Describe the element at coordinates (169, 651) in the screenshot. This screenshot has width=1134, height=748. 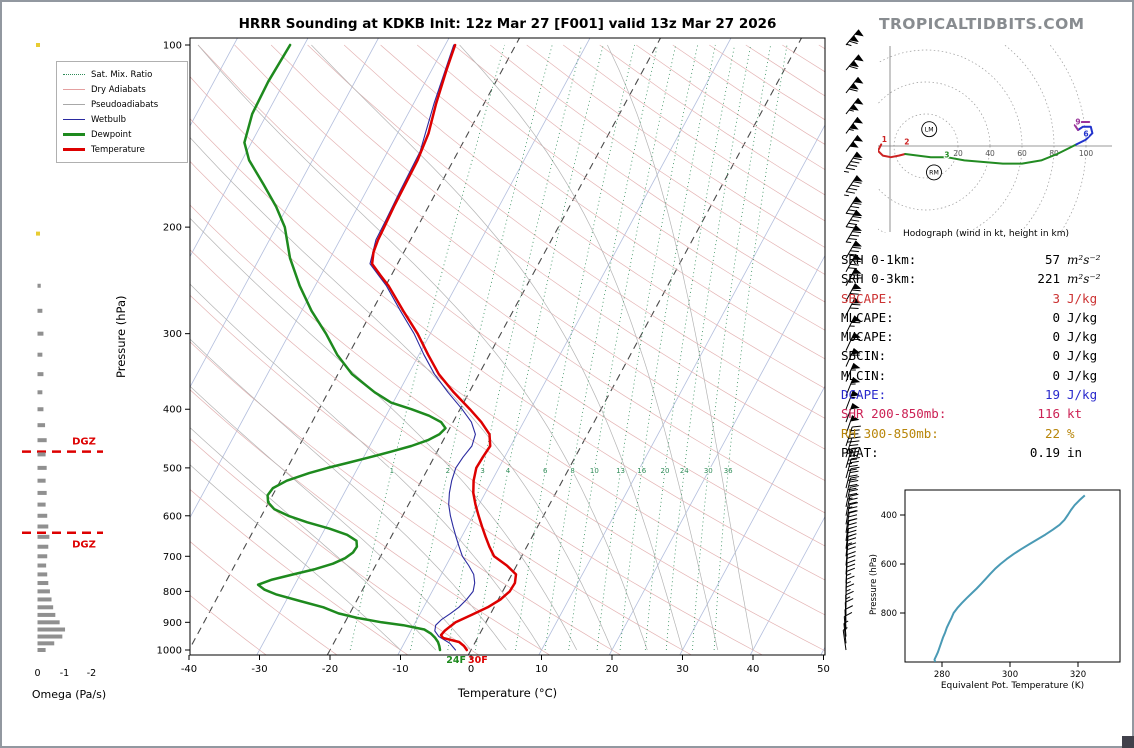
I see `pressure-tick-label: 1000` at that location.